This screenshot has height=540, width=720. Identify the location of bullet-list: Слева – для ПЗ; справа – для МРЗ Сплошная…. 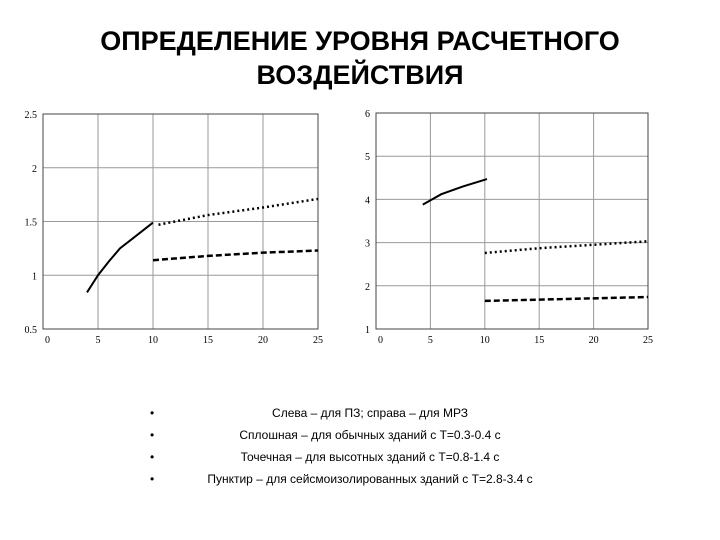
(370, 450).